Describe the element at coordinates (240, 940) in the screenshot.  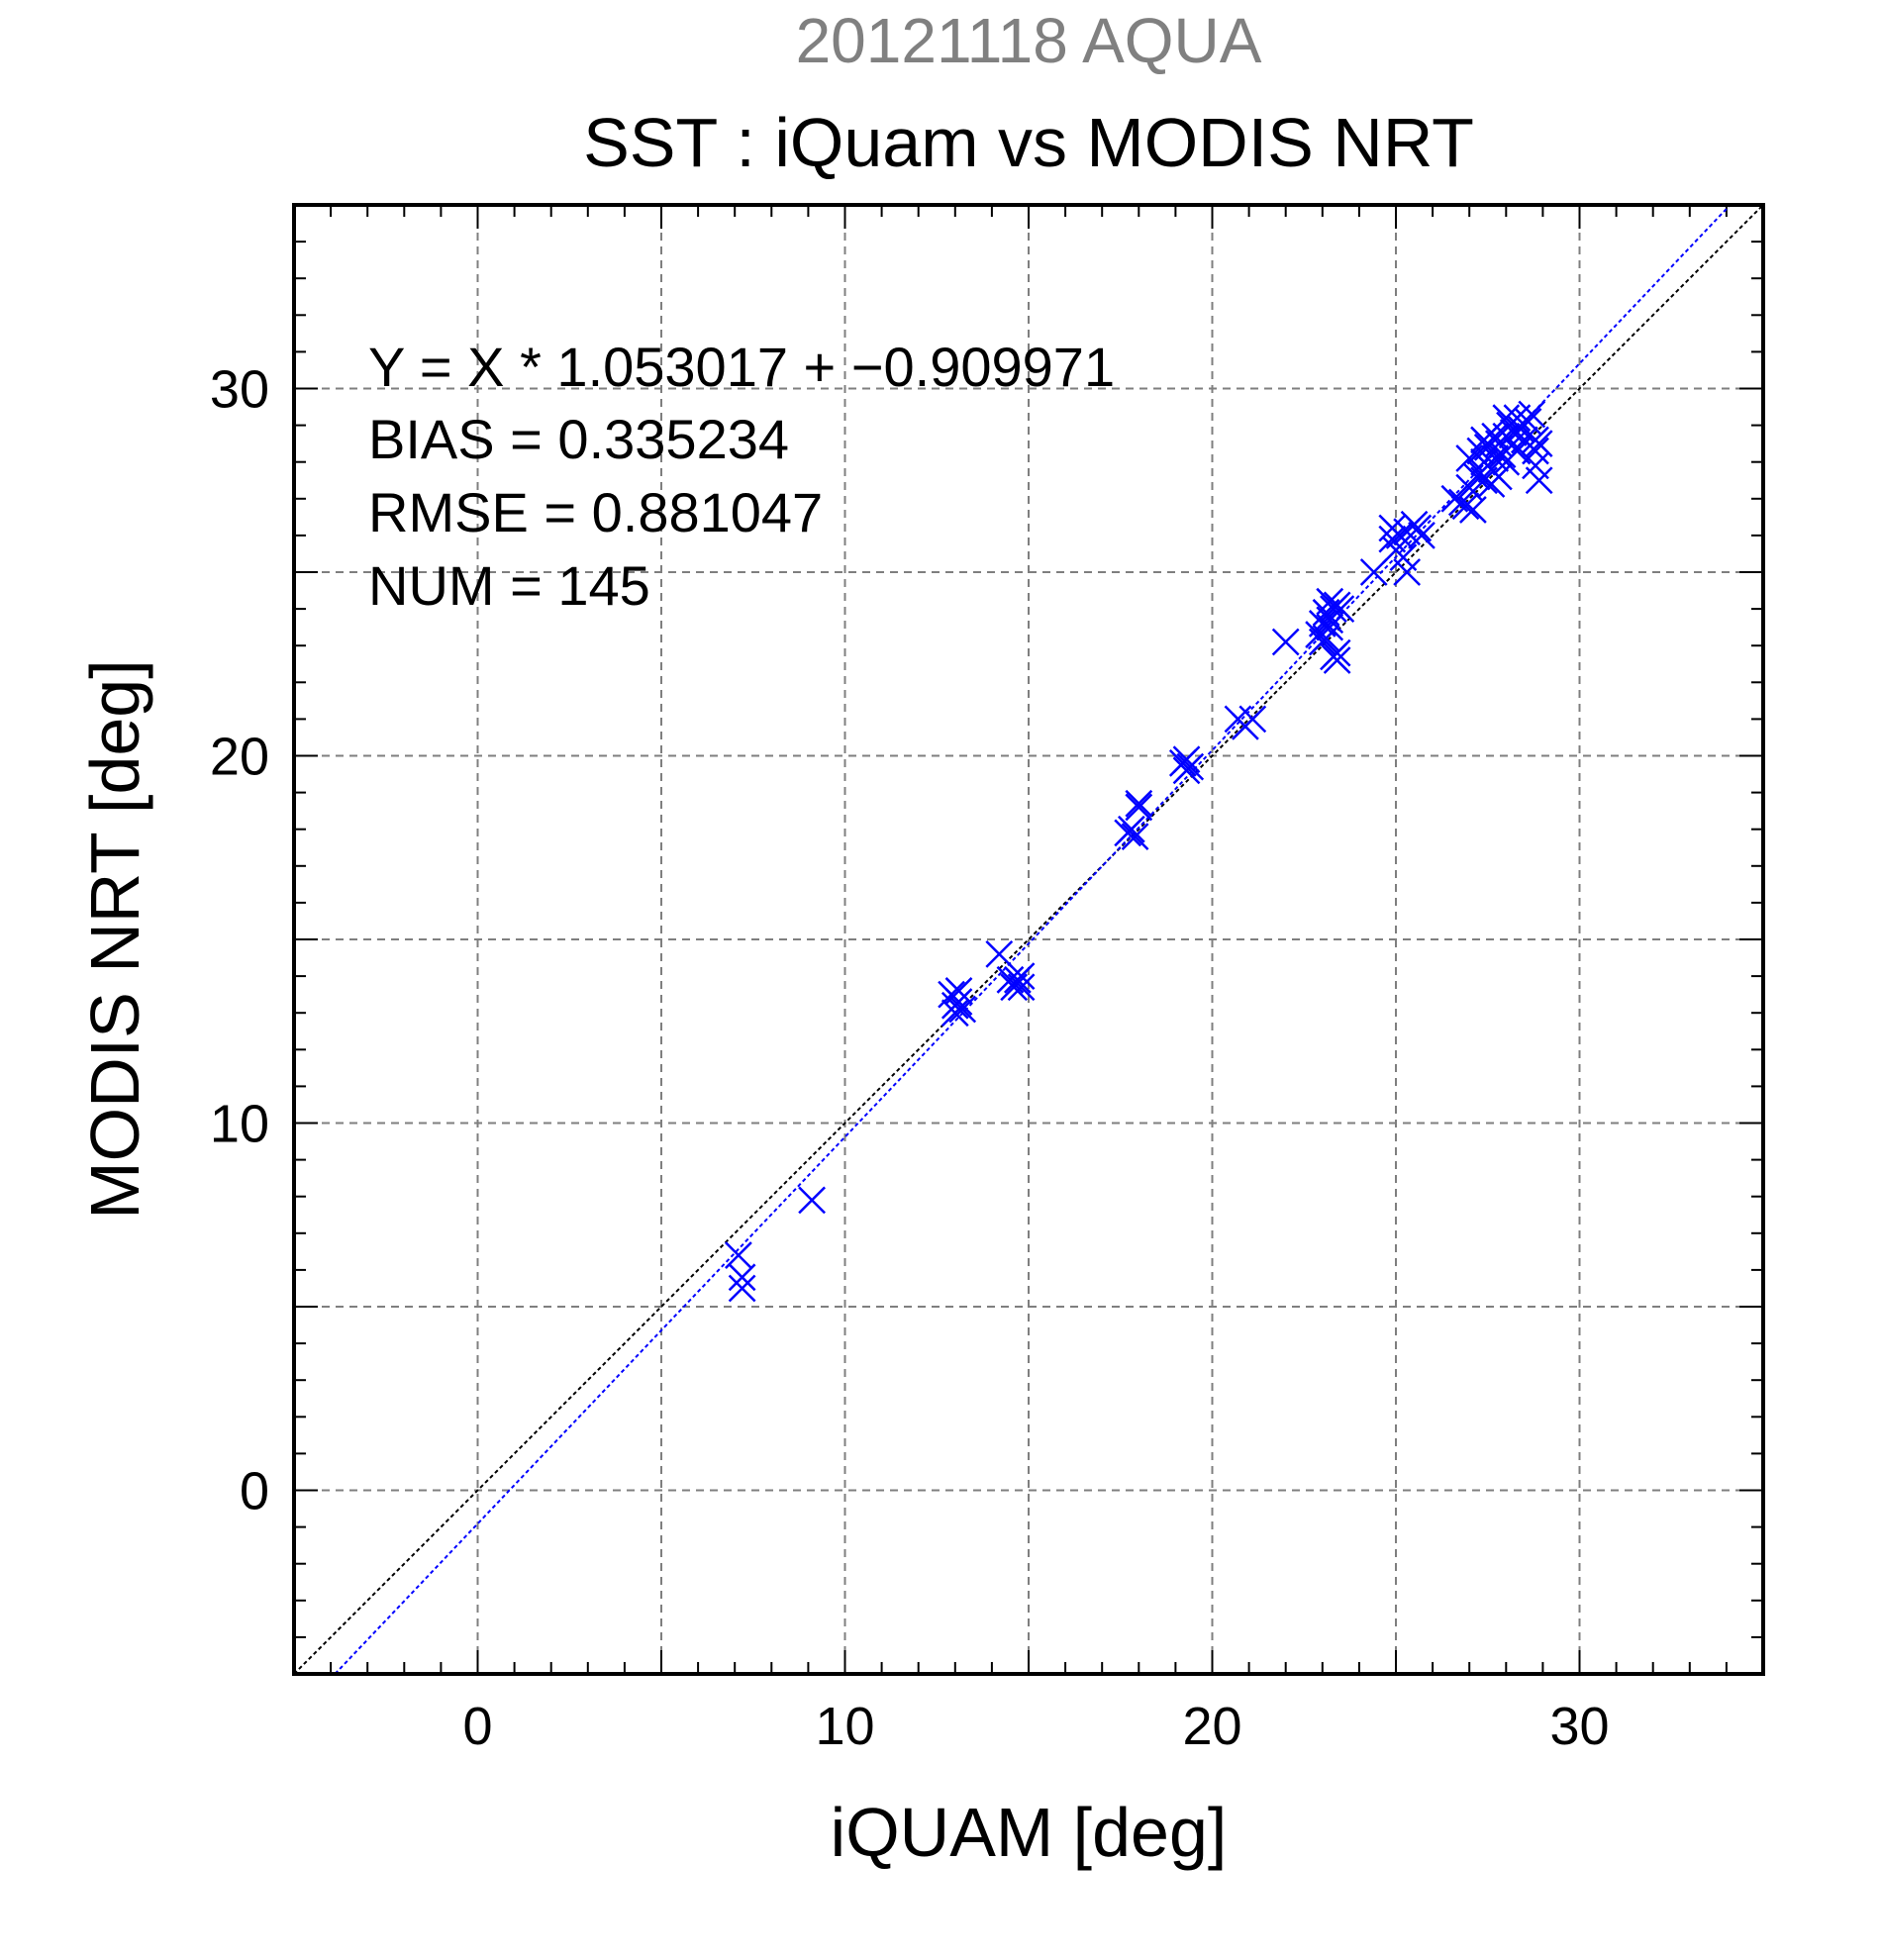
I see `y-tick-labels: 0 10 20 30` at that location.